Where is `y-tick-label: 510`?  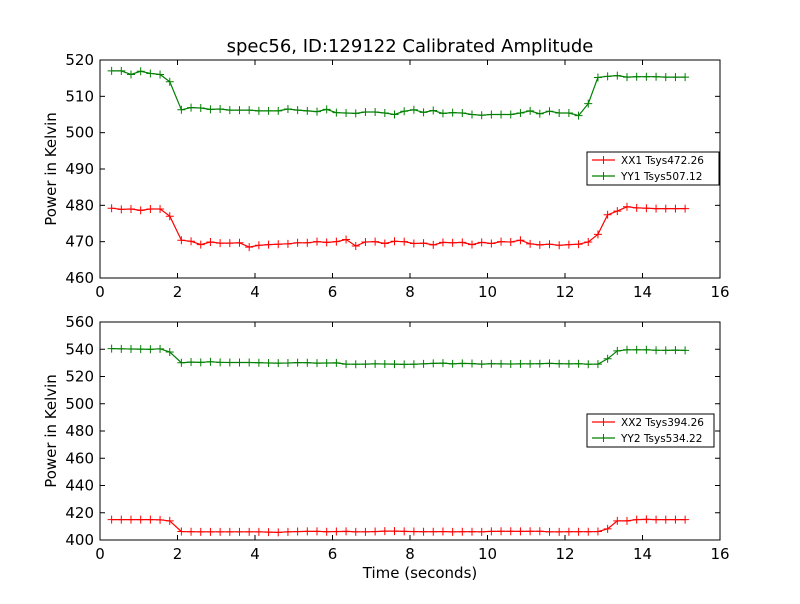
y-tick-label: 510 is located at coordinates (79, 96).